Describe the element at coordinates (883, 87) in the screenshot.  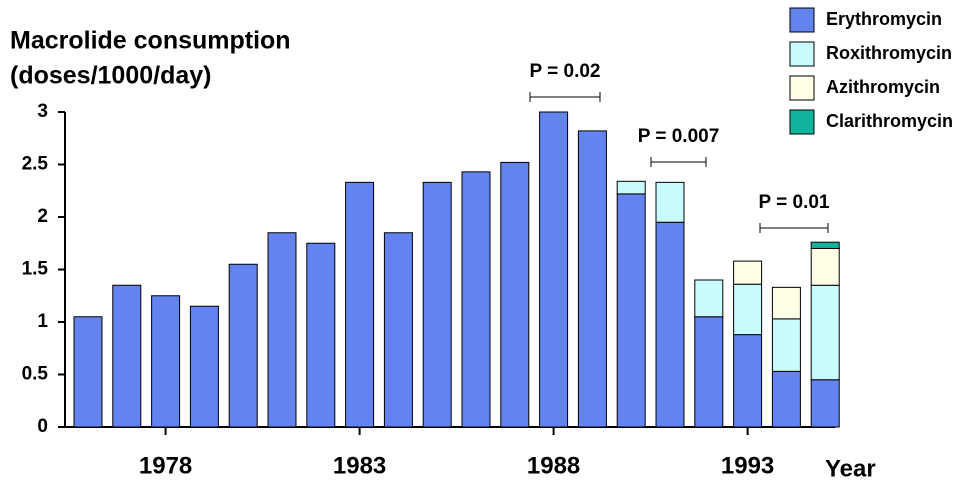
I see `legend-label: Azithromycin` at that location.